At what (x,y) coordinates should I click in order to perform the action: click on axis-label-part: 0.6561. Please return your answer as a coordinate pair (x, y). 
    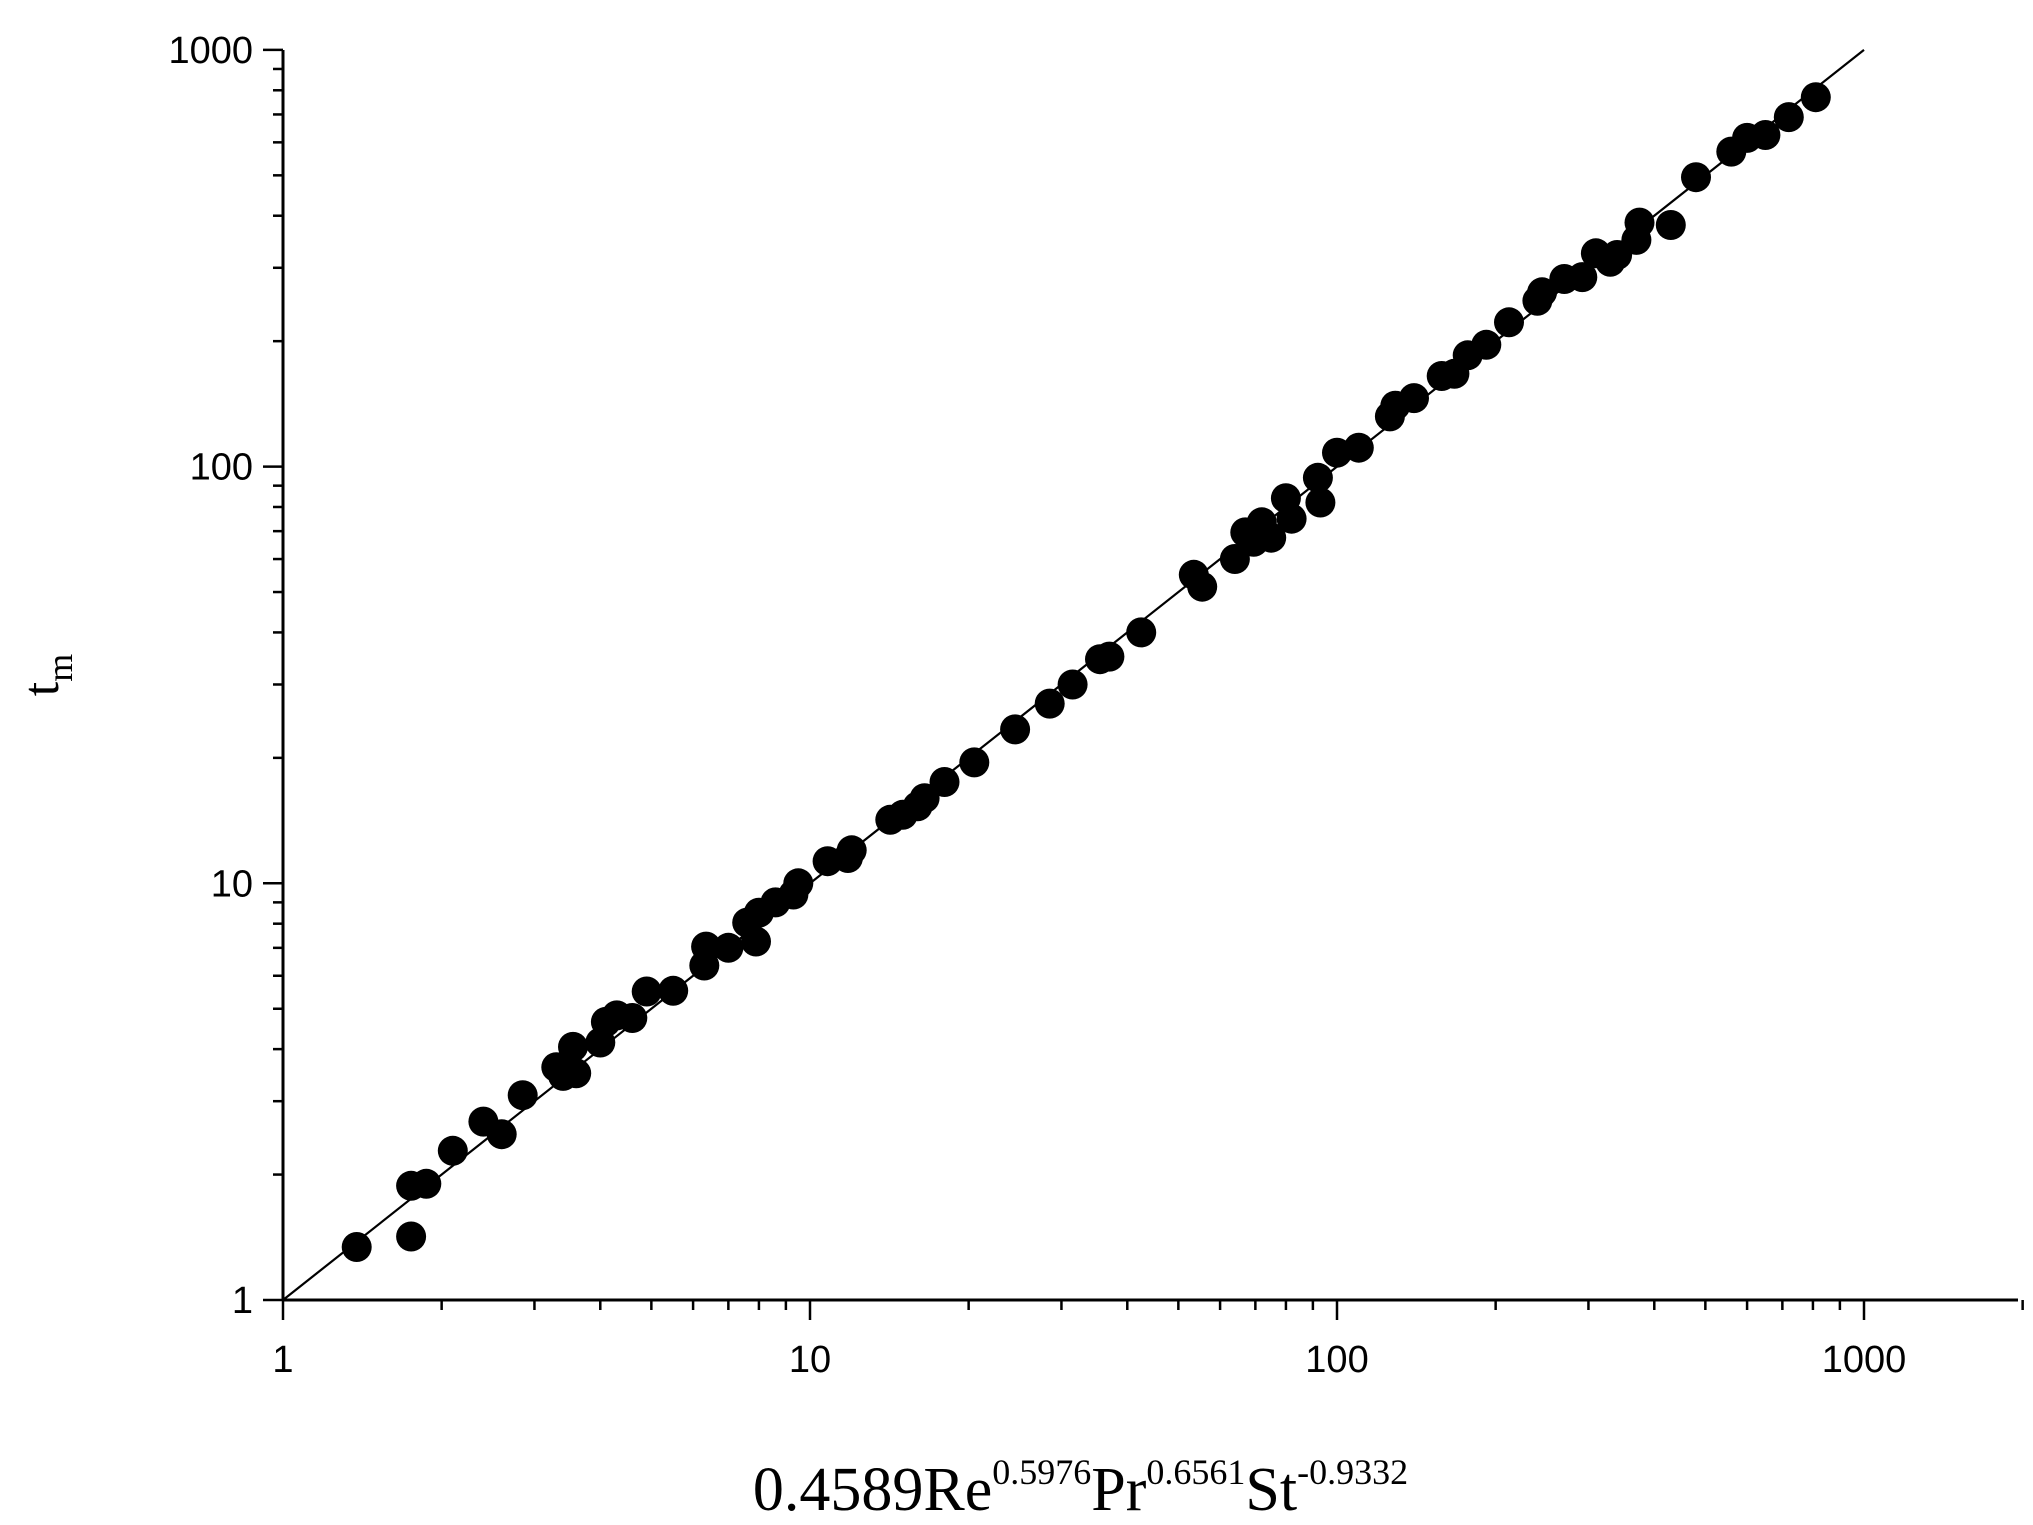
    Looking at the image, I should click on (1195, 1472).